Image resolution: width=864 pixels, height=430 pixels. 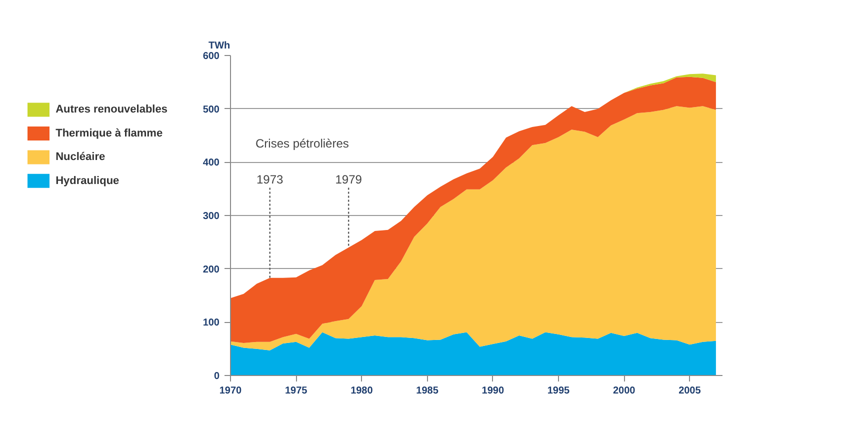 What do you see at coordinates (211, 56) in the screenshot?
I see `y-tick-label: 600` at bounding box center [211, 56].